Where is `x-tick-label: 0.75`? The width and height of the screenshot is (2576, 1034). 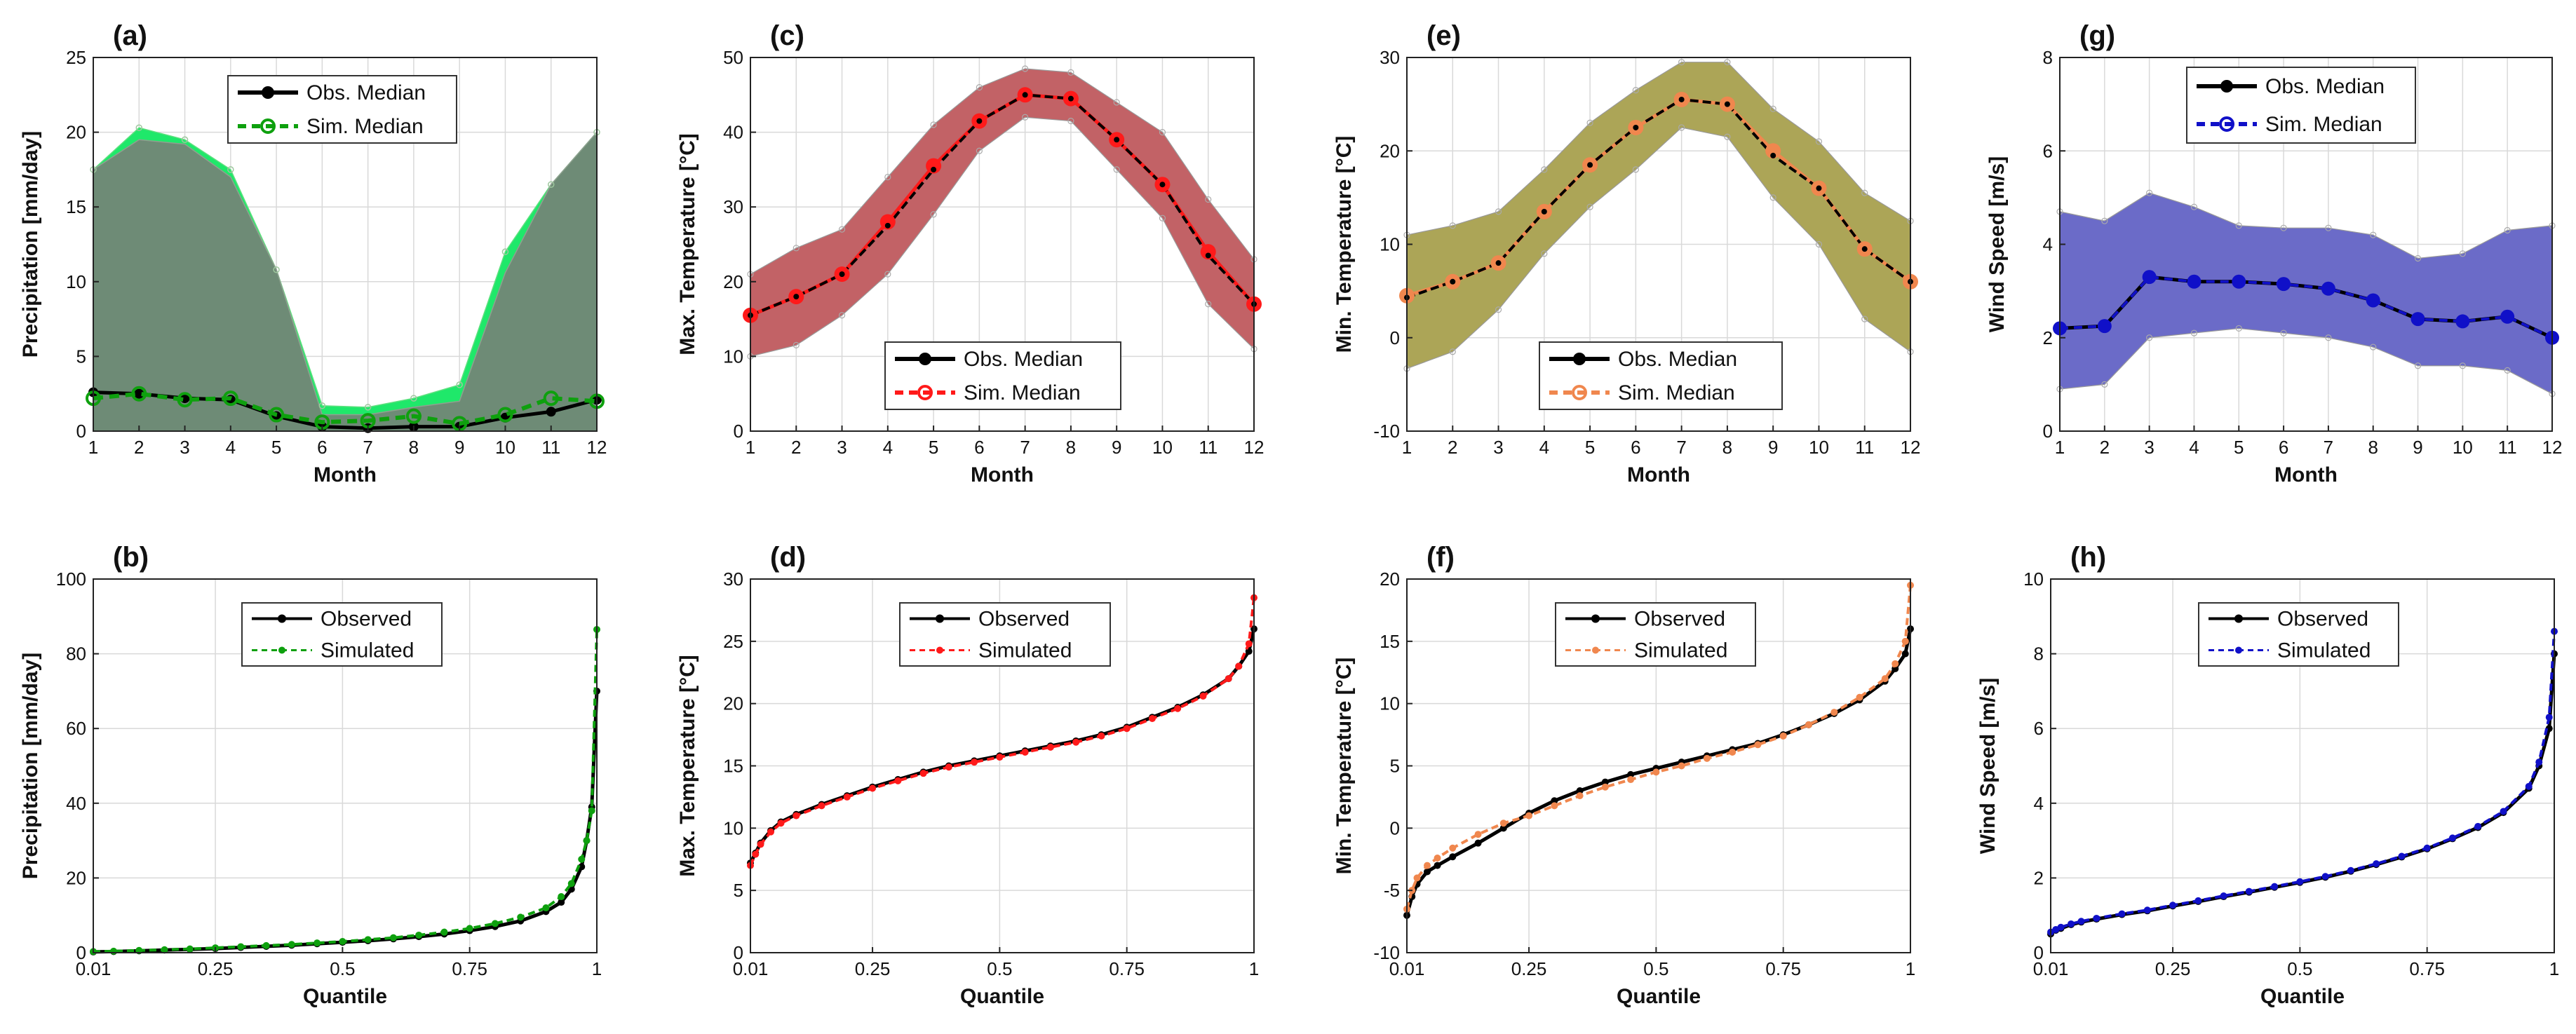 x-tick-label: 0.75 is located at coordinates (1127, 968).